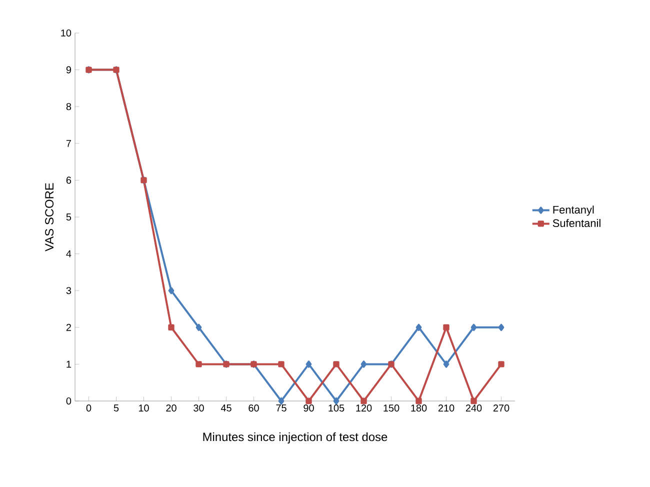 This screenshot has width=650, height=487. Describe the element at coordinates (501, 408) in the screenshot. I see `x-tick-label: 270` at that location.